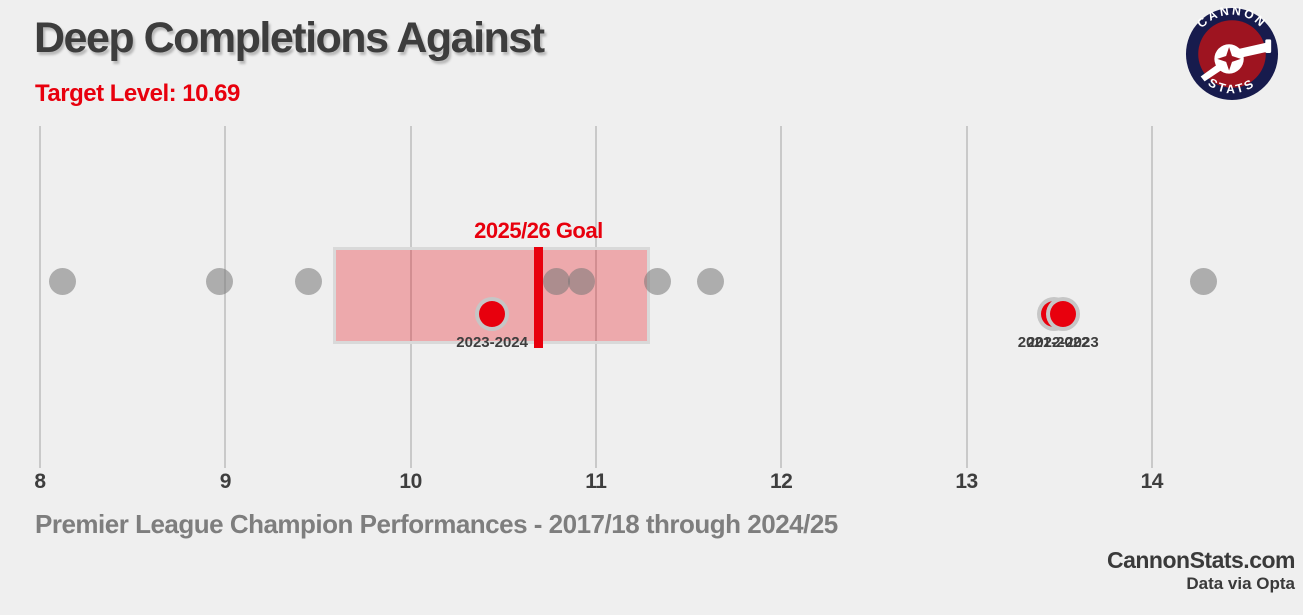  Describe the element at coordinates (538, 297) in the screenshot. I see `goal-line` at that location.